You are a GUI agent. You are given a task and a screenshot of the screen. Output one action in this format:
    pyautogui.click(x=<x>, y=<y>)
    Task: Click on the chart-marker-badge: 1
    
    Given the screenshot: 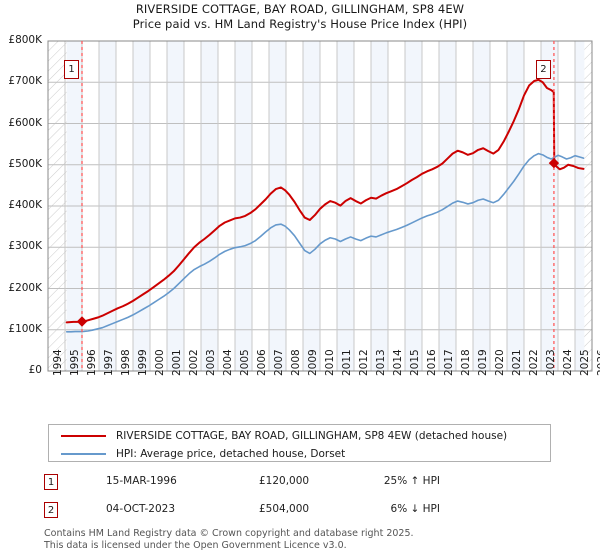 What is the action you would take?
    pyautogui.click(x=71, y=69)
    